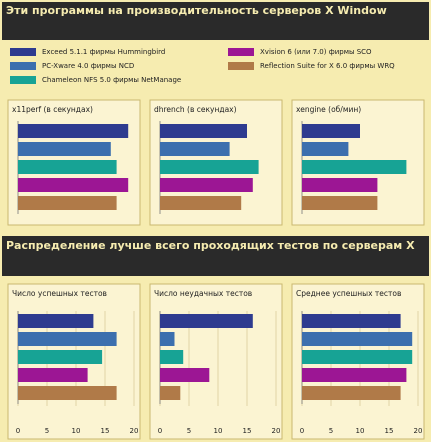 The image size is (431, 442). What do you see at coordinates (327, 66) in the screenshot?
I see `legend-label: Reflection Suite for X 6.0 фирмы WRQ` at bounding box center [327, 66].